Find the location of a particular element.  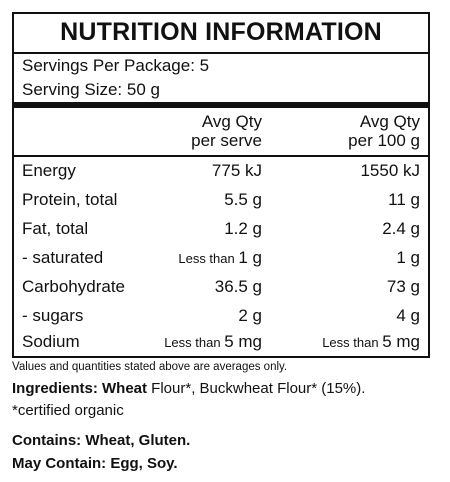

per-100g-value: 2.4 g is located at coordinates (401, 228).